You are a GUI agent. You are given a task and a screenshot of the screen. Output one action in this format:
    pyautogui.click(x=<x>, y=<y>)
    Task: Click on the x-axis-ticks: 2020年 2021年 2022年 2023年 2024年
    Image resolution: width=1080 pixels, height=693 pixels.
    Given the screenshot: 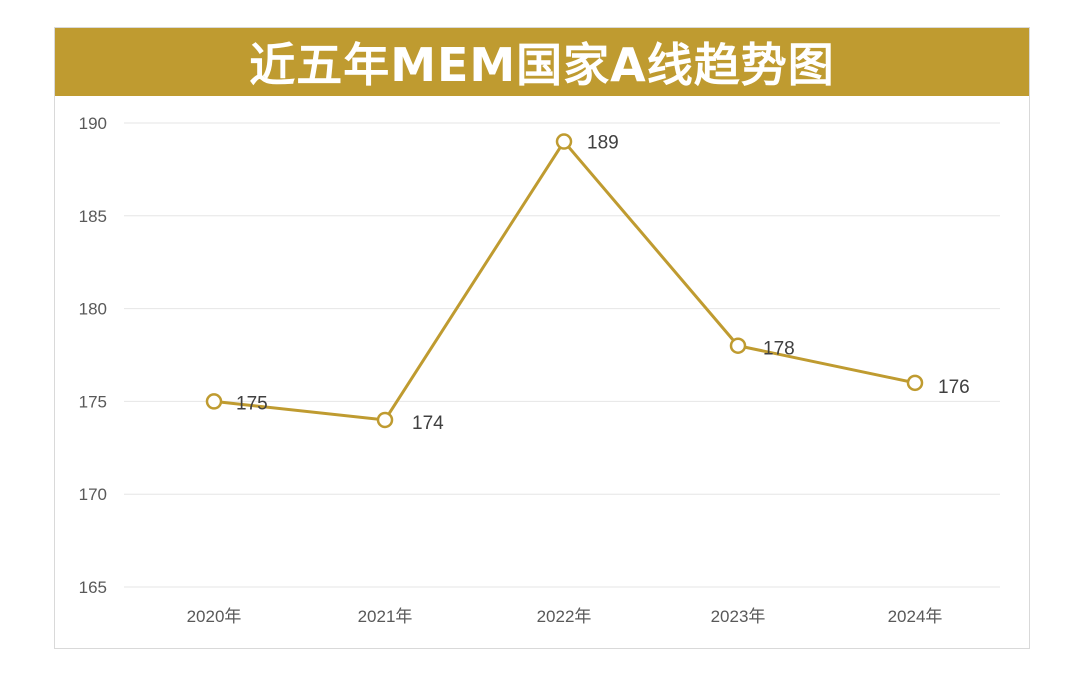 What is the action you would take?
    pyautogui.click(x=565, y=616)
    